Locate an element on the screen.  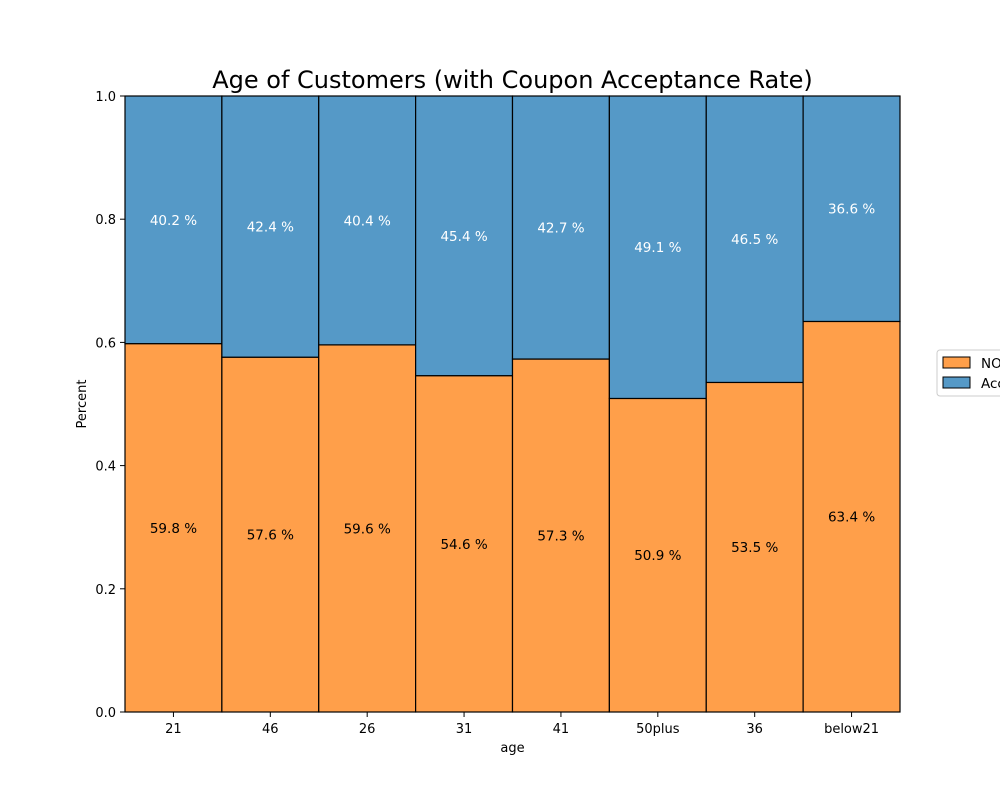
y-tick-label: 0.6 is located at coordinates (105, 343).